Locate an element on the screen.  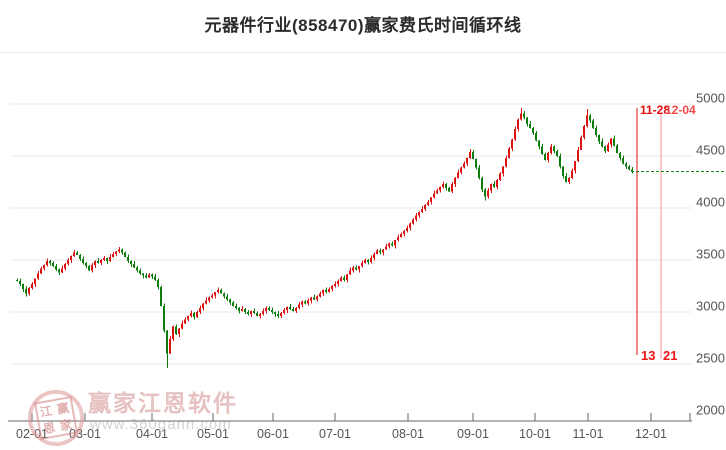
page-title: 元器件行业(858470)赢家费氏时间循环线 is located at coordinates (363, 25).